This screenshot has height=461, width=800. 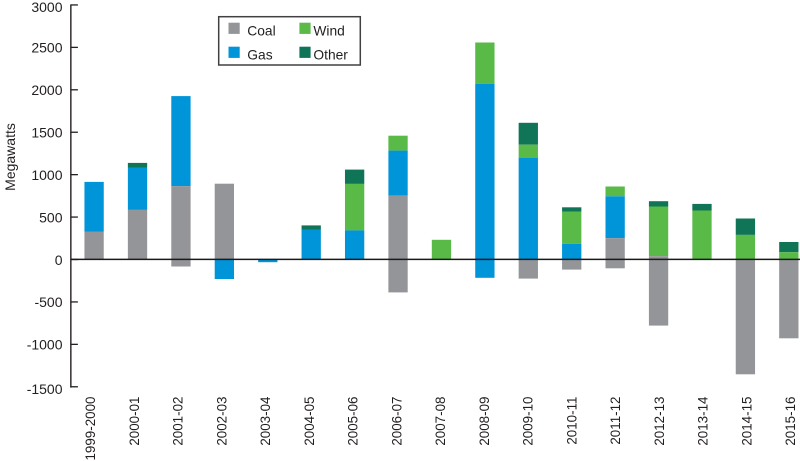 What do you see at coordinates (659, 421) in the screenshot?
I see `svg-text: 2012-13` at bounding box center [659, 421].